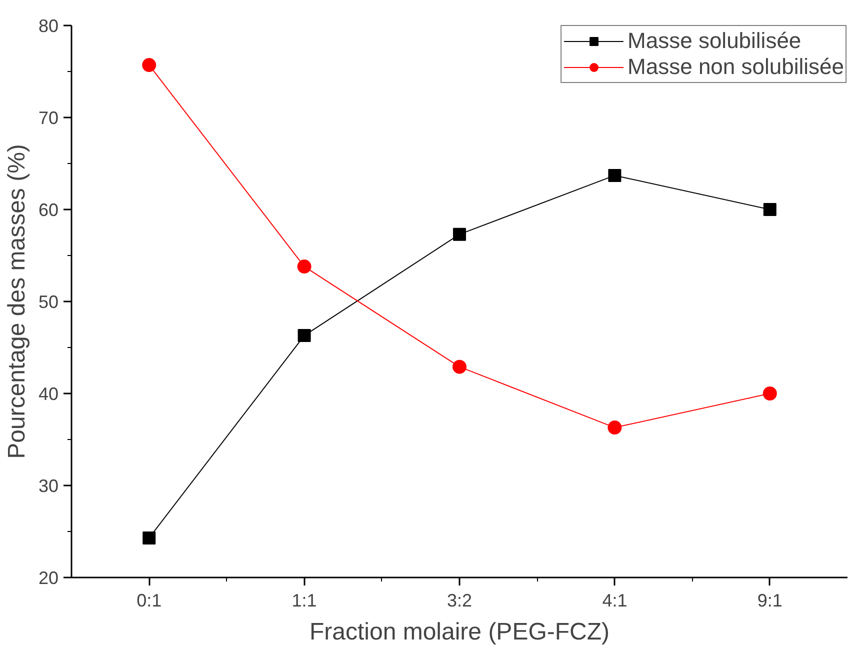 This screenshot has height=648, width=857. Describe the element at coordinates (149, 600) in the screenshot. I see `x-tick-label: 0:1` at that location.